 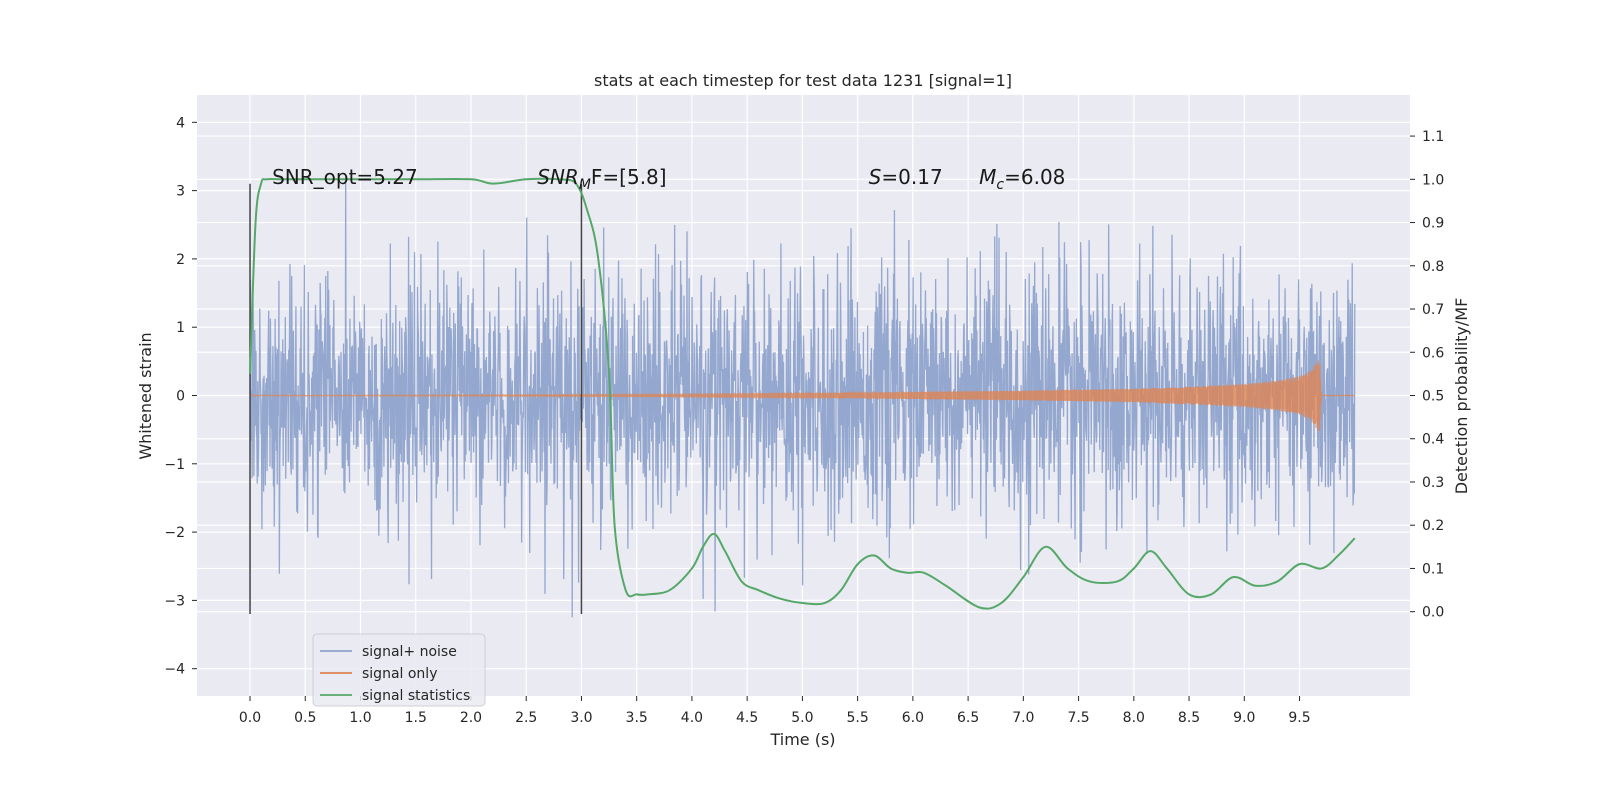 What do you see at coordinates (180, 328) in the screenshot?
I see `y-tick-label: 1` at bounding box center [180, 328].